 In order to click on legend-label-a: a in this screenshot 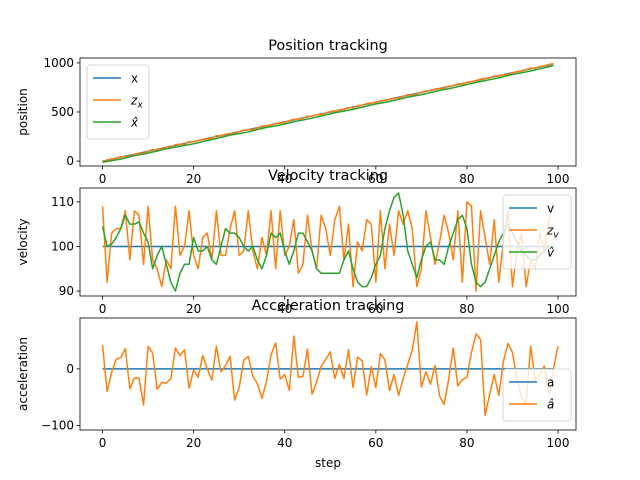, I will do `click(550, 383)`.